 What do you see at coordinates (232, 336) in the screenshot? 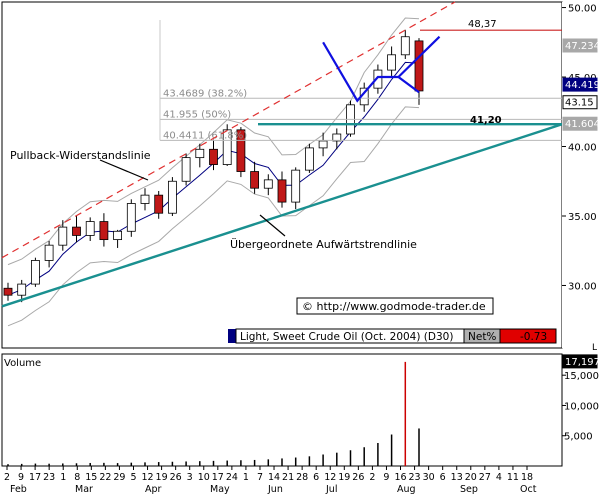
I see `legend-swatch` at bounding box center [232, 336].